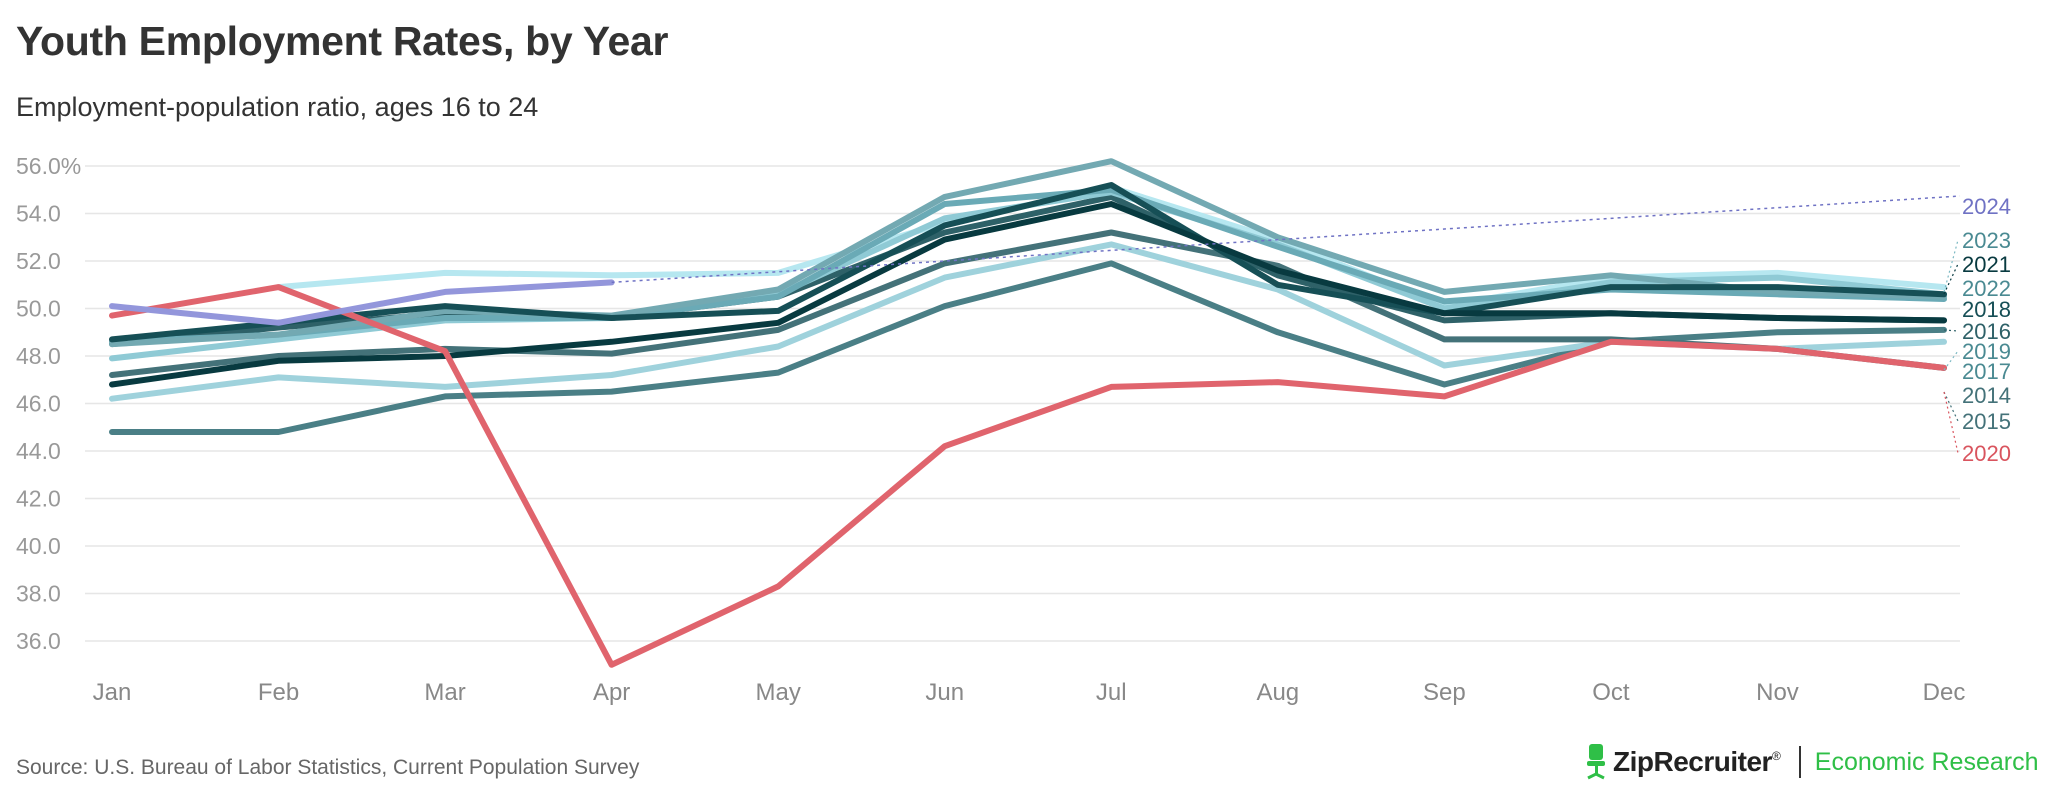  What do you see at coordinates (1986, 309) in the screenshot?
I see `end-label-2018: 2018` at bounding box center [1986, 309].